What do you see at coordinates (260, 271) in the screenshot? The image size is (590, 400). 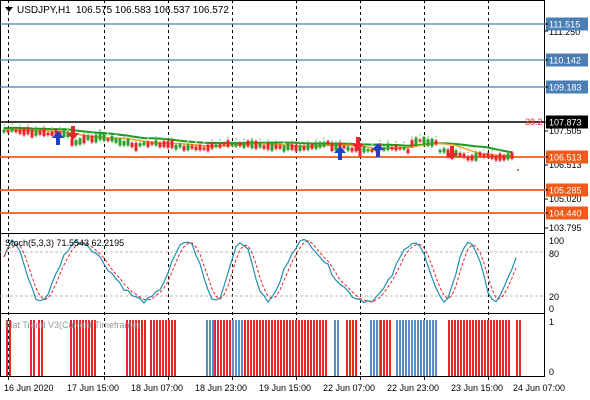 I see `stoch-signal-line` at bounding box center [260, 271].